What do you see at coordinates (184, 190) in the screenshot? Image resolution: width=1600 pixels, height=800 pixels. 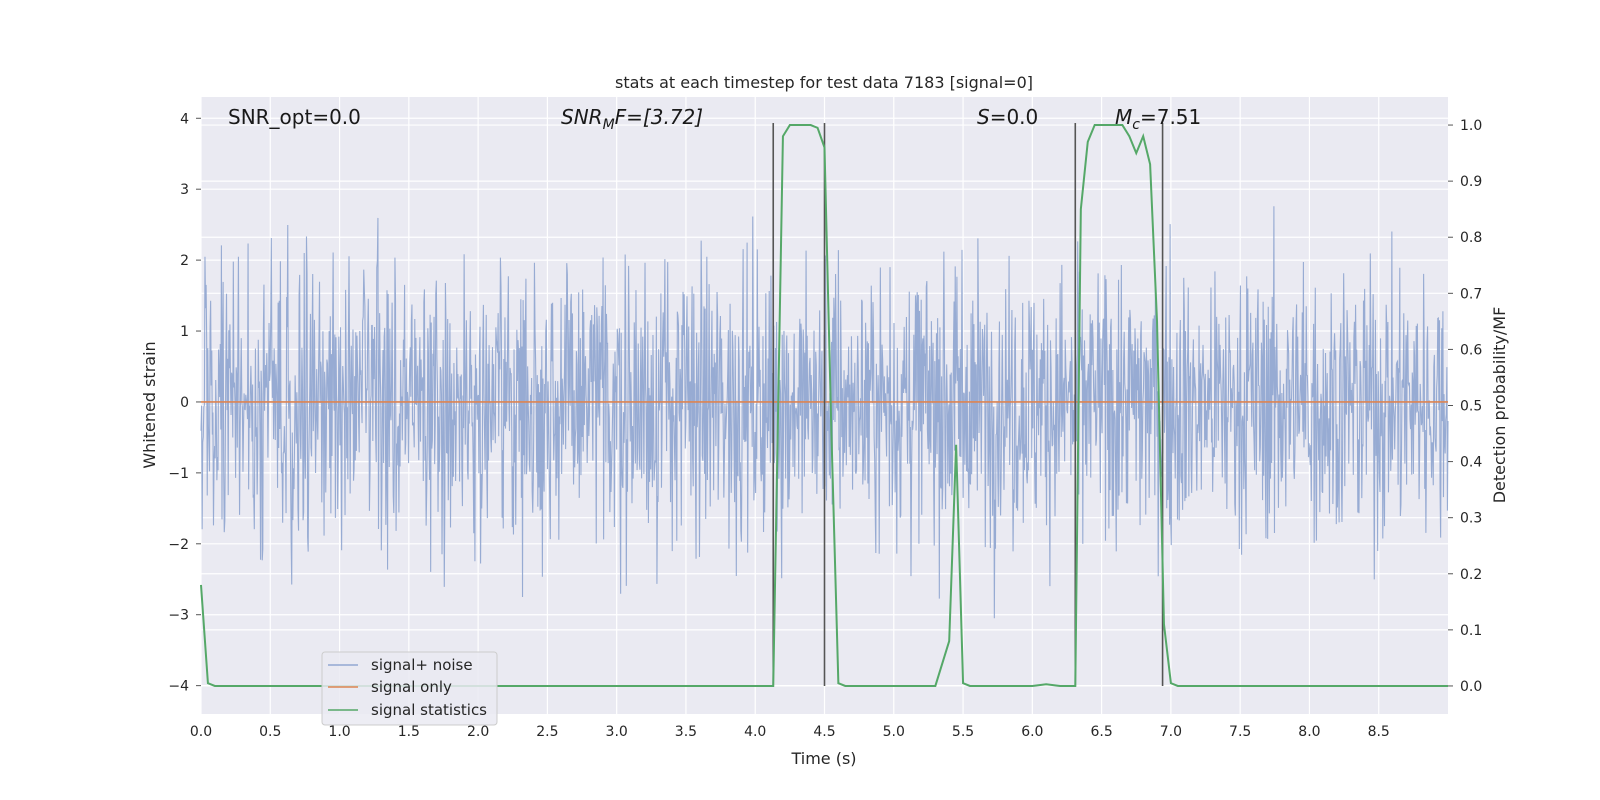 I see `y-tick-label: 3` at bounding box center [184, 190].